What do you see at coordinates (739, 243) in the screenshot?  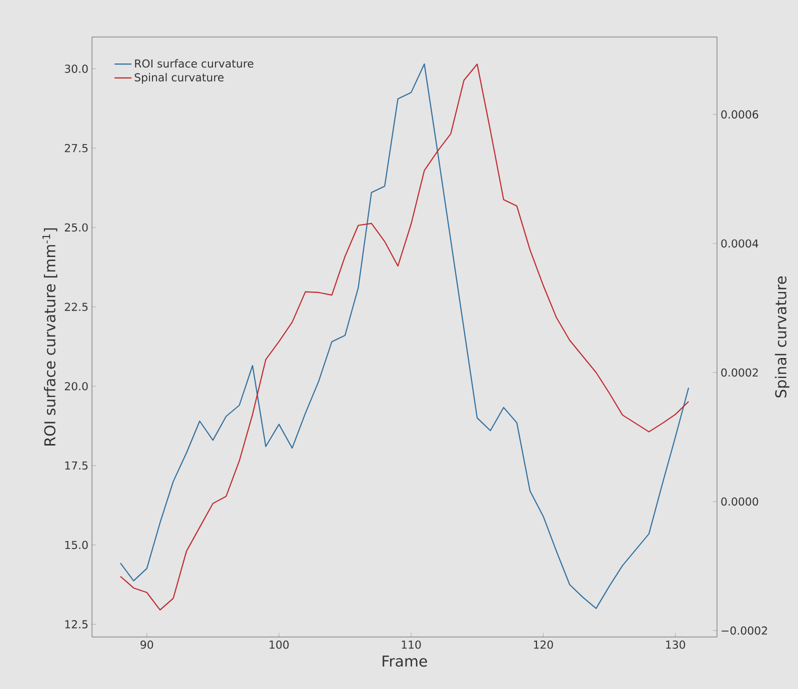 I see `y2-tick-label: 0.0004` at bounding box center [739, 243].